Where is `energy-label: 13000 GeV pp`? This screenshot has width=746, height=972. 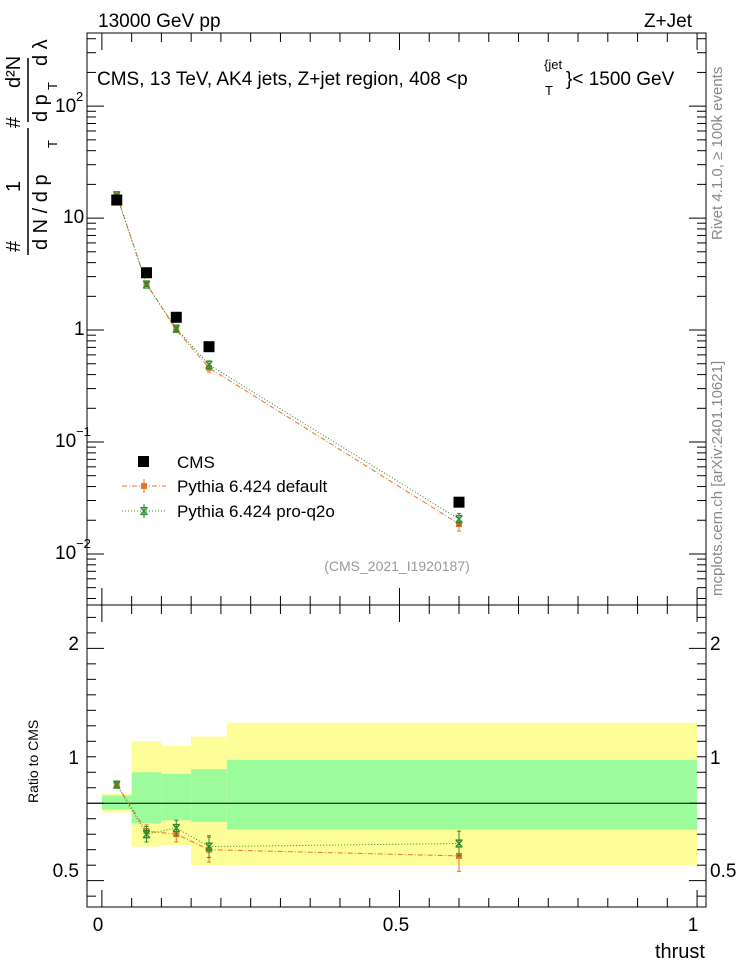 energy-label: 13000 GeV pp is located at coordinates (159, 21).